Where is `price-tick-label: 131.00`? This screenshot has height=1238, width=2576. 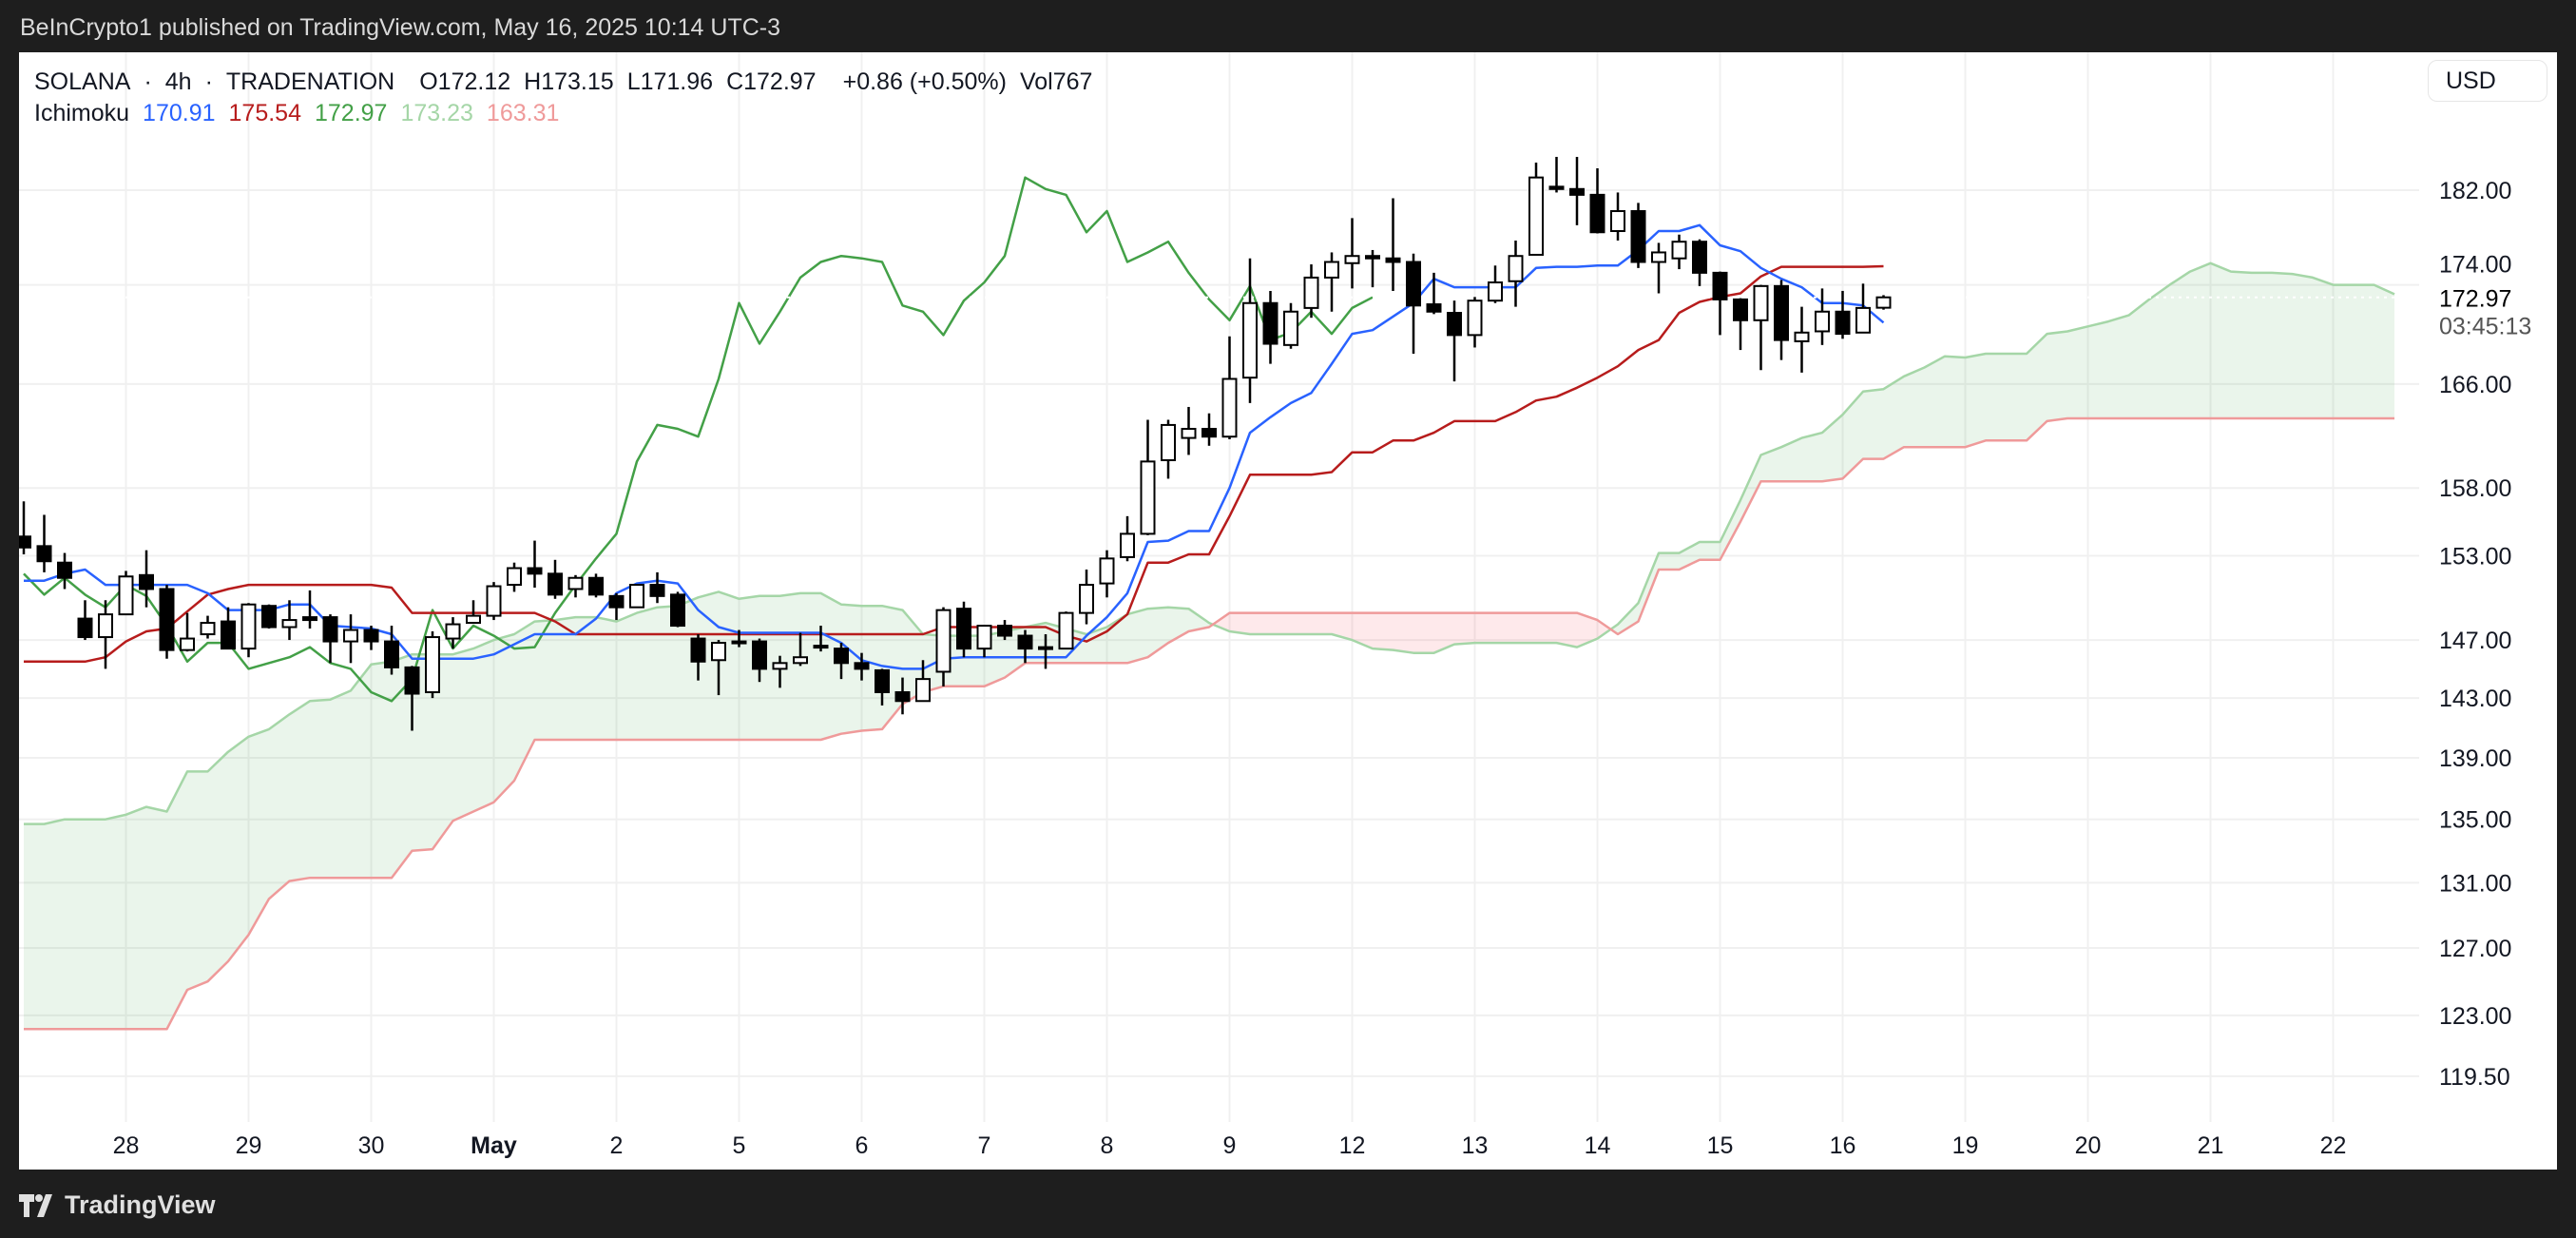 price-tick-label: 131.00 is located at coordinates (2475, 883).